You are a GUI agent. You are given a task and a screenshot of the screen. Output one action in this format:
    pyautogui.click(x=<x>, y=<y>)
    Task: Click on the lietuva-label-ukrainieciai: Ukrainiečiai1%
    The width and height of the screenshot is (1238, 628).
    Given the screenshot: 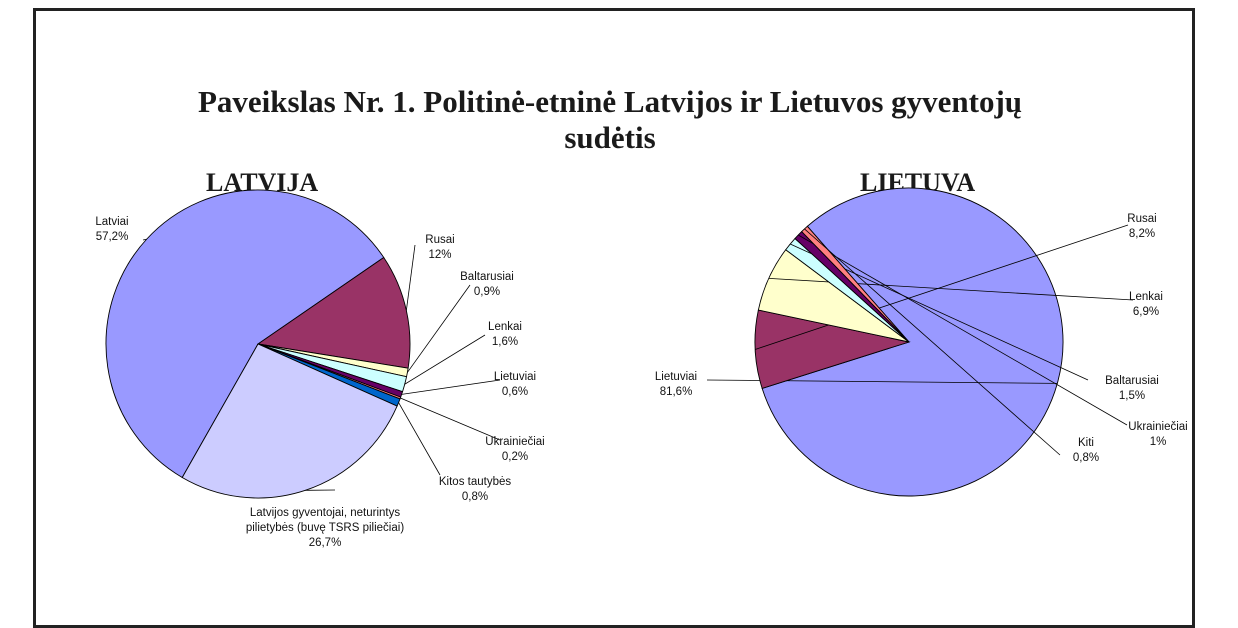 What is the action you would take?
    pyautogui.click(x=1157, y=434)
    